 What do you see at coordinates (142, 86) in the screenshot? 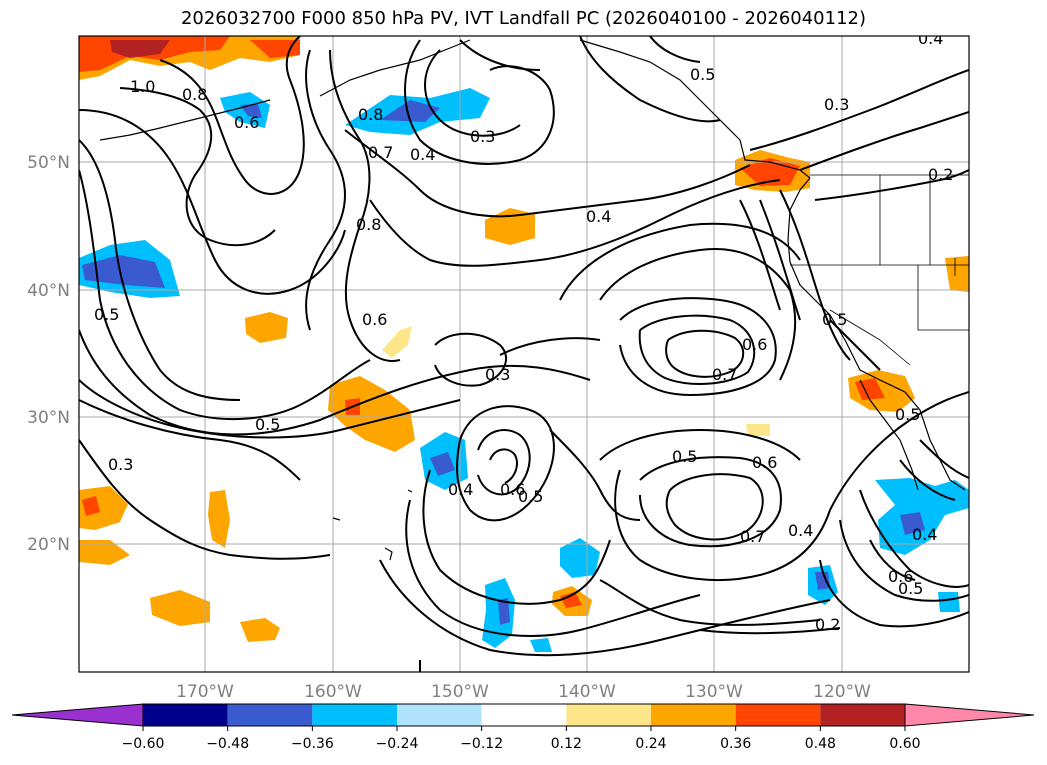
I see `contour-label: 1.0` at bounding box center [142, 86].